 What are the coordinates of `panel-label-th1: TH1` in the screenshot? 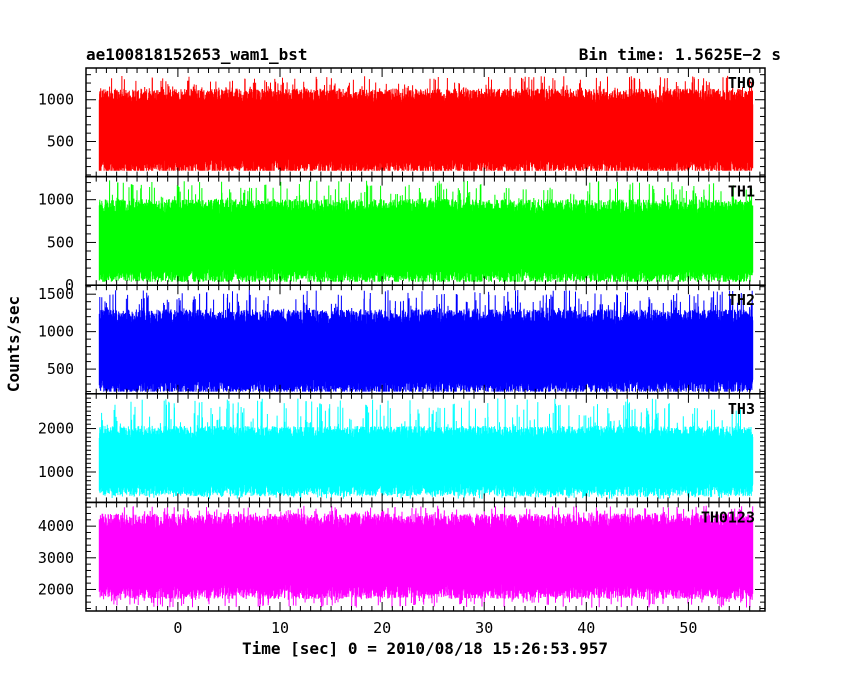 It's located at (741, 192).